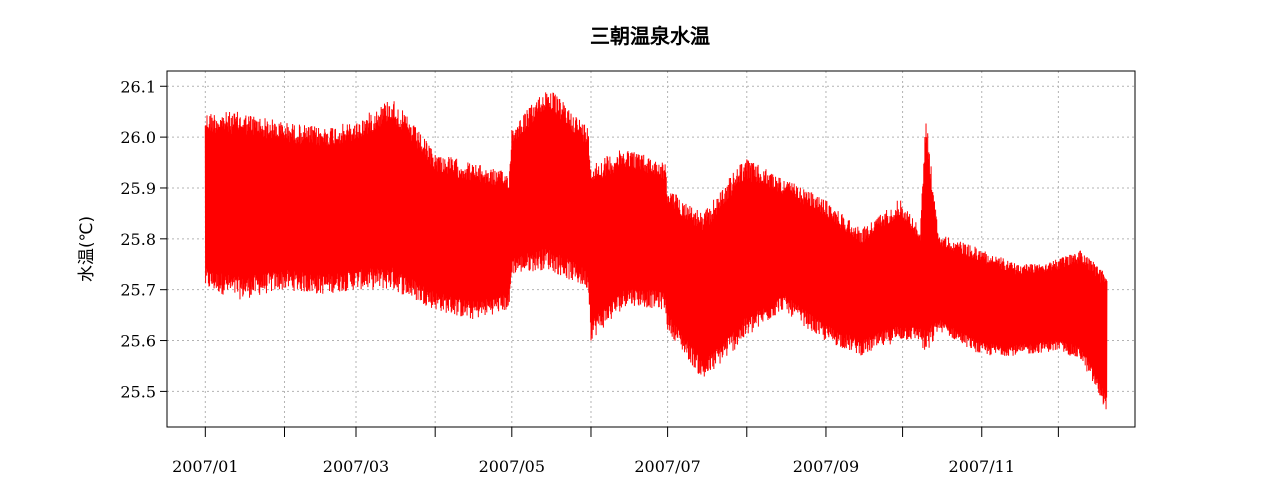 The height and width of the screenshot is (500, 1280). What do you see at coordinates (512, 466) in the screenshot?
I see `x-tick-label: 2007/05` at bounding box center [512, 466].